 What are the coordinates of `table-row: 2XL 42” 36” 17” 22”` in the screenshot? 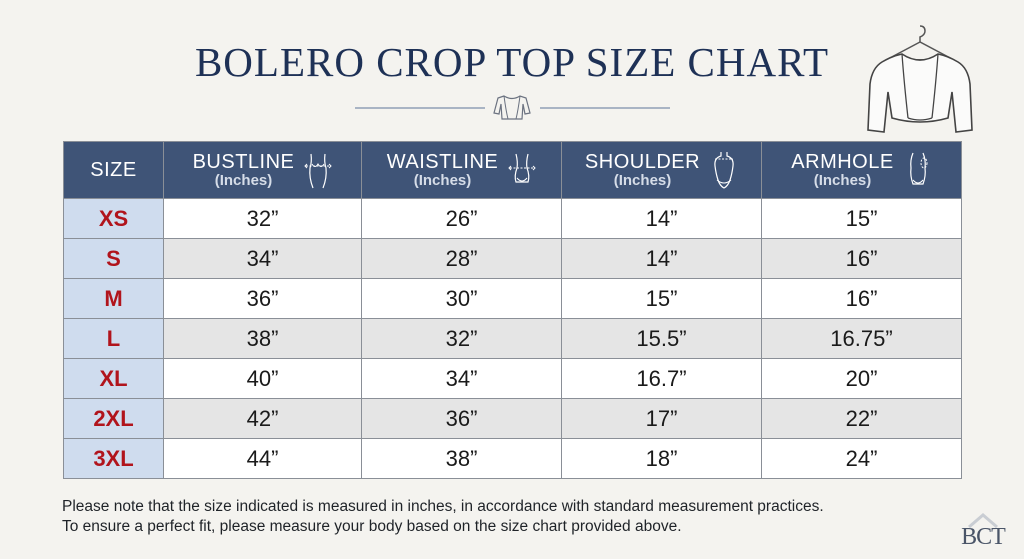 It's located at (512, 418).